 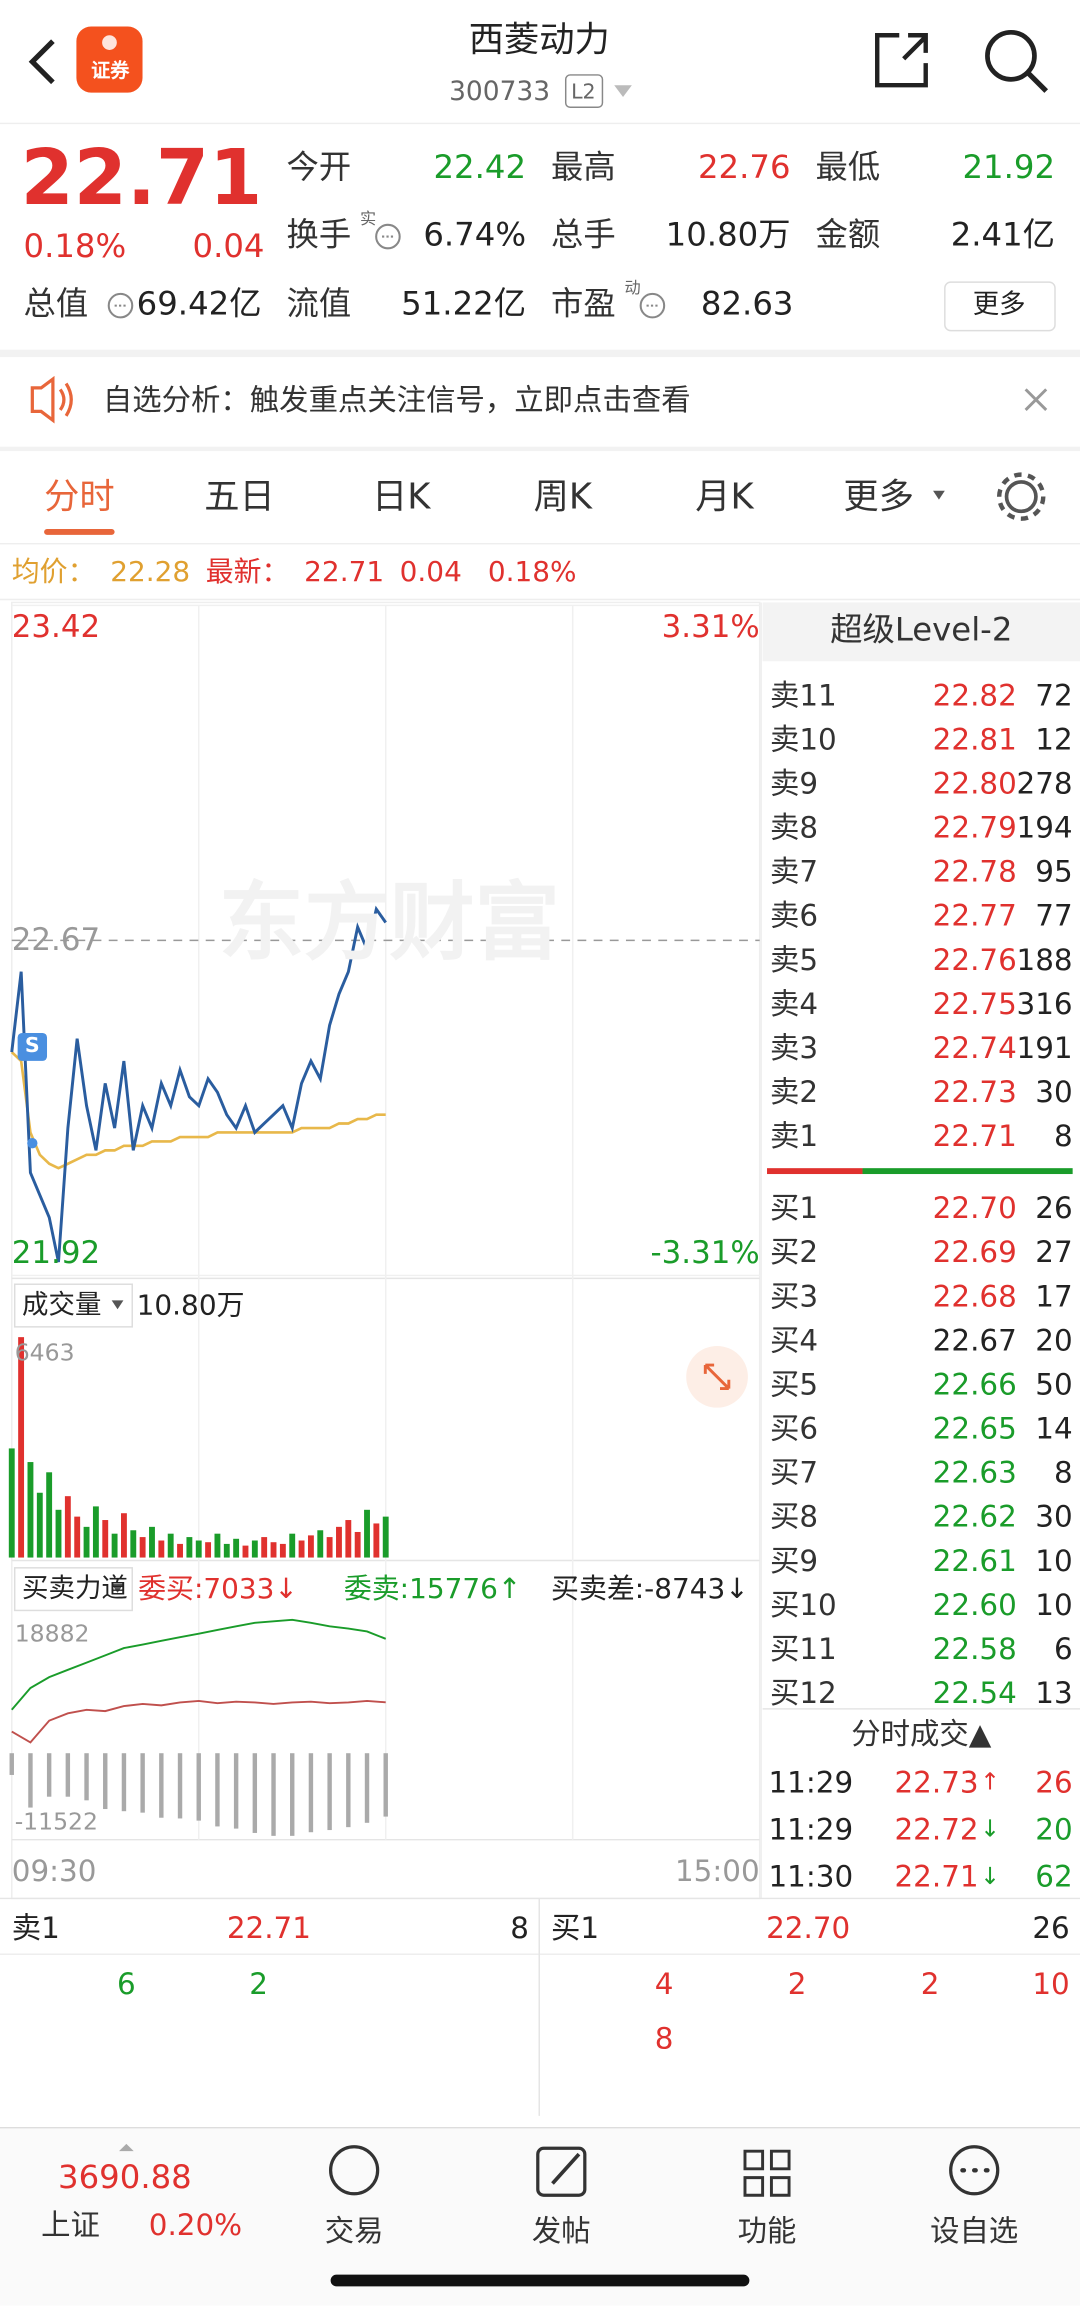 I want to click on field-value: 6.74%, so click(x=475, y=236).